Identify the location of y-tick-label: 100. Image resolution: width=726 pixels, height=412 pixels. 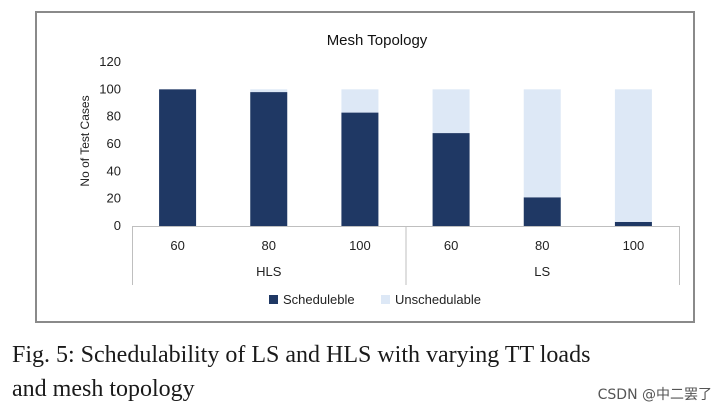
(110, 88).